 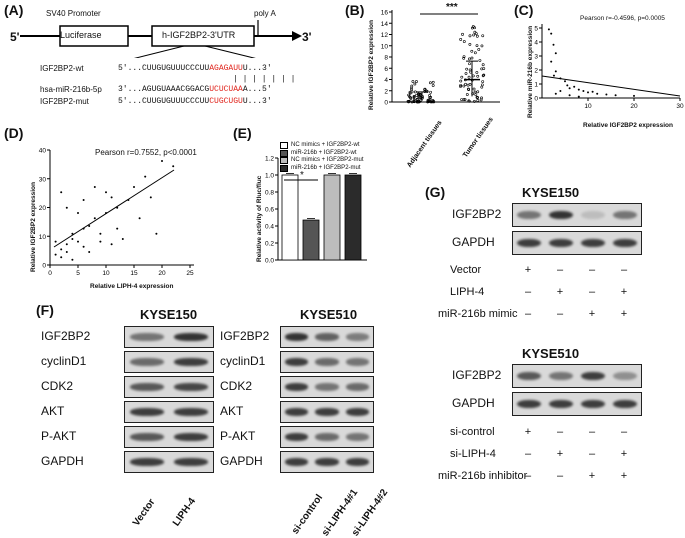 I want to click on panel-e-letter: (E), so click(x=242, y=133).